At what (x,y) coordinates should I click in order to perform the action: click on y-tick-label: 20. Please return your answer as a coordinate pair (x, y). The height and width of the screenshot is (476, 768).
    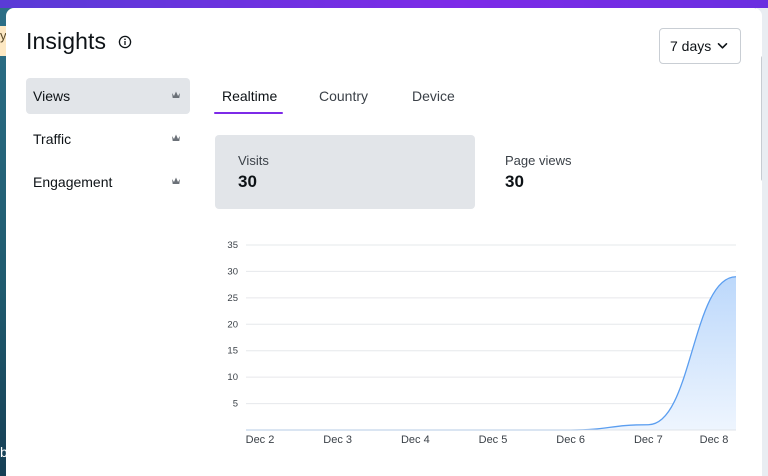
    Looking at the image, I should click on (232, 324).